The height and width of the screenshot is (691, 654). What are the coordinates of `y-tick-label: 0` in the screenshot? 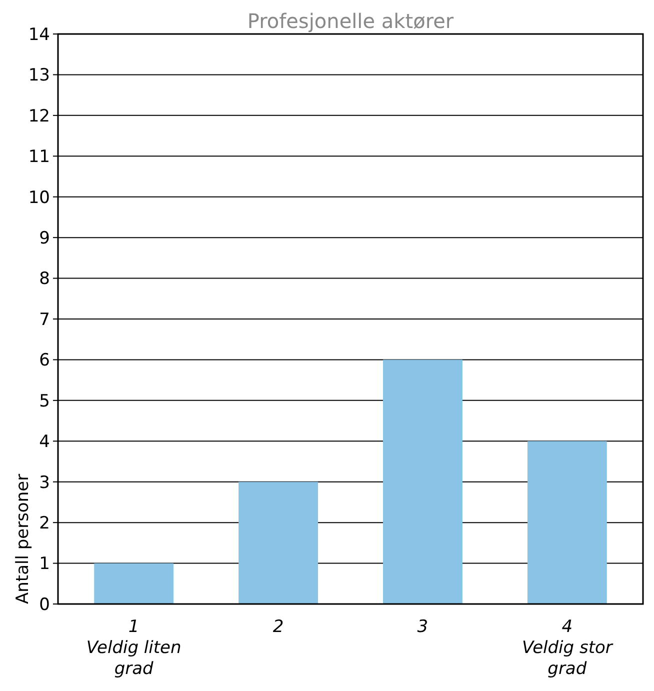 It's located at (44, 604).